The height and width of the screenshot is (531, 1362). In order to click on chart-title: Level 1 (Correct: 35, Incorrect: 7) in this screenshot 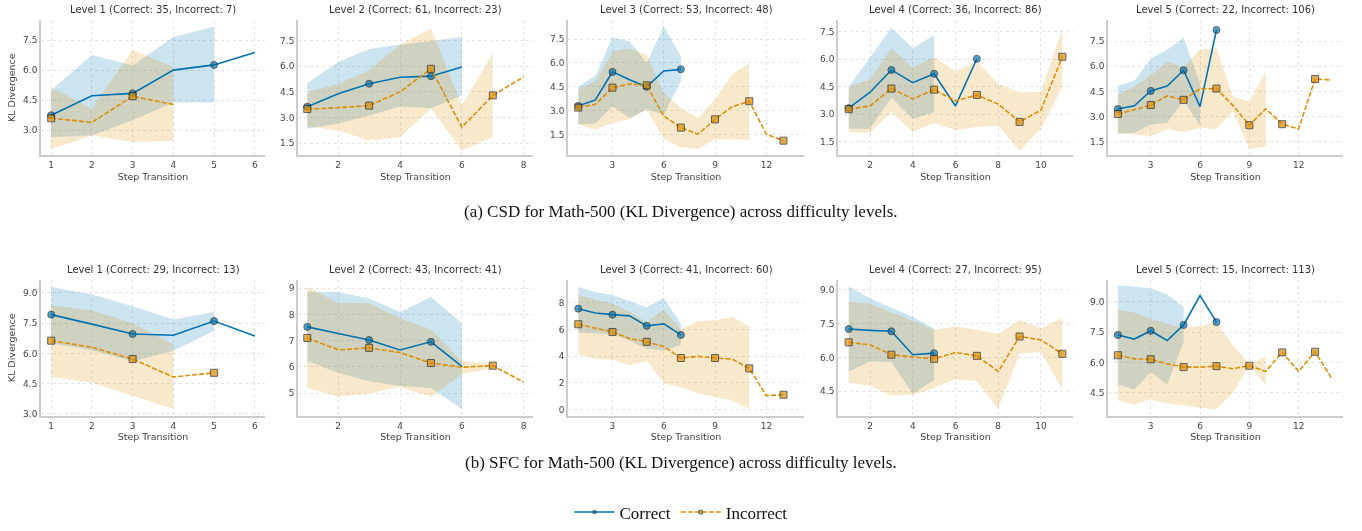, I will do `click(153, 9)`.